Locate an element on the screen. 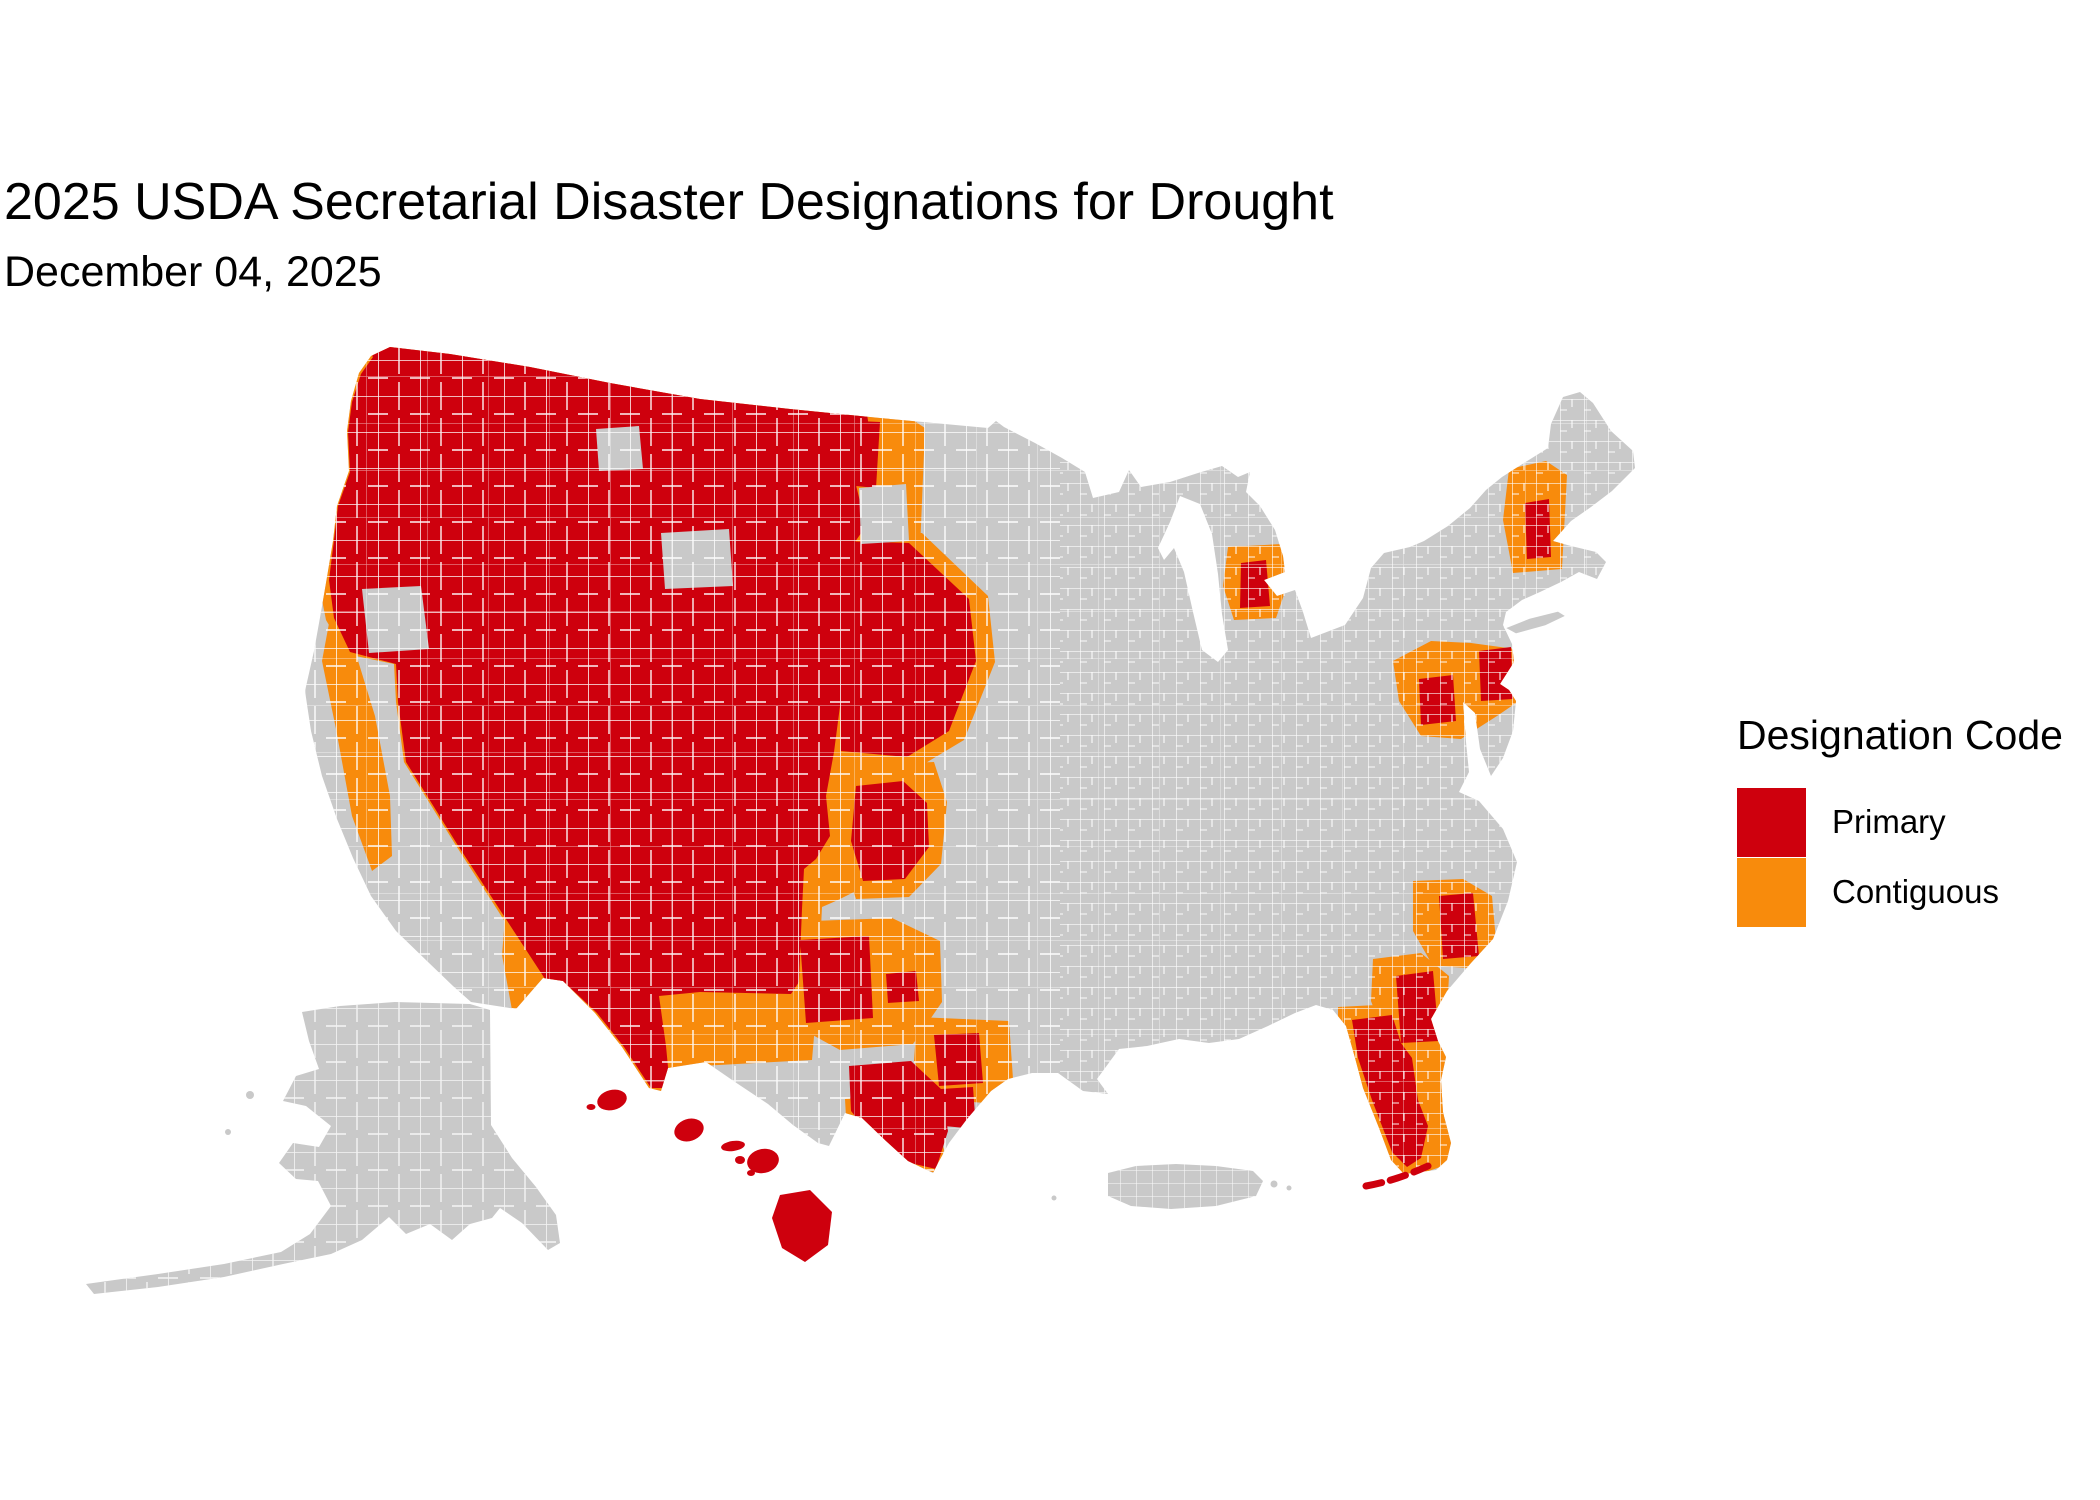 The image size is (2100, 1500). legend-row-primary: Primary is located at coordinates (1917, 822).